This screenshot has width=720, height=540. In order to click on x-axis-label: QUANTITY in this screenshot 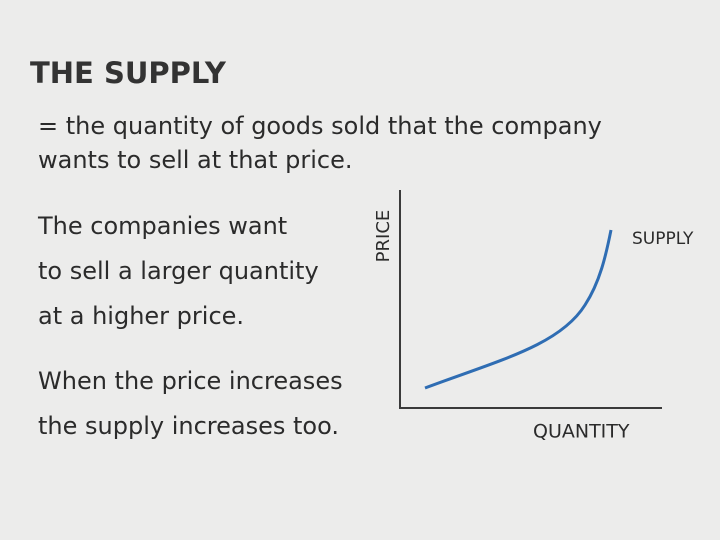, I will do `click(581, 432)`.